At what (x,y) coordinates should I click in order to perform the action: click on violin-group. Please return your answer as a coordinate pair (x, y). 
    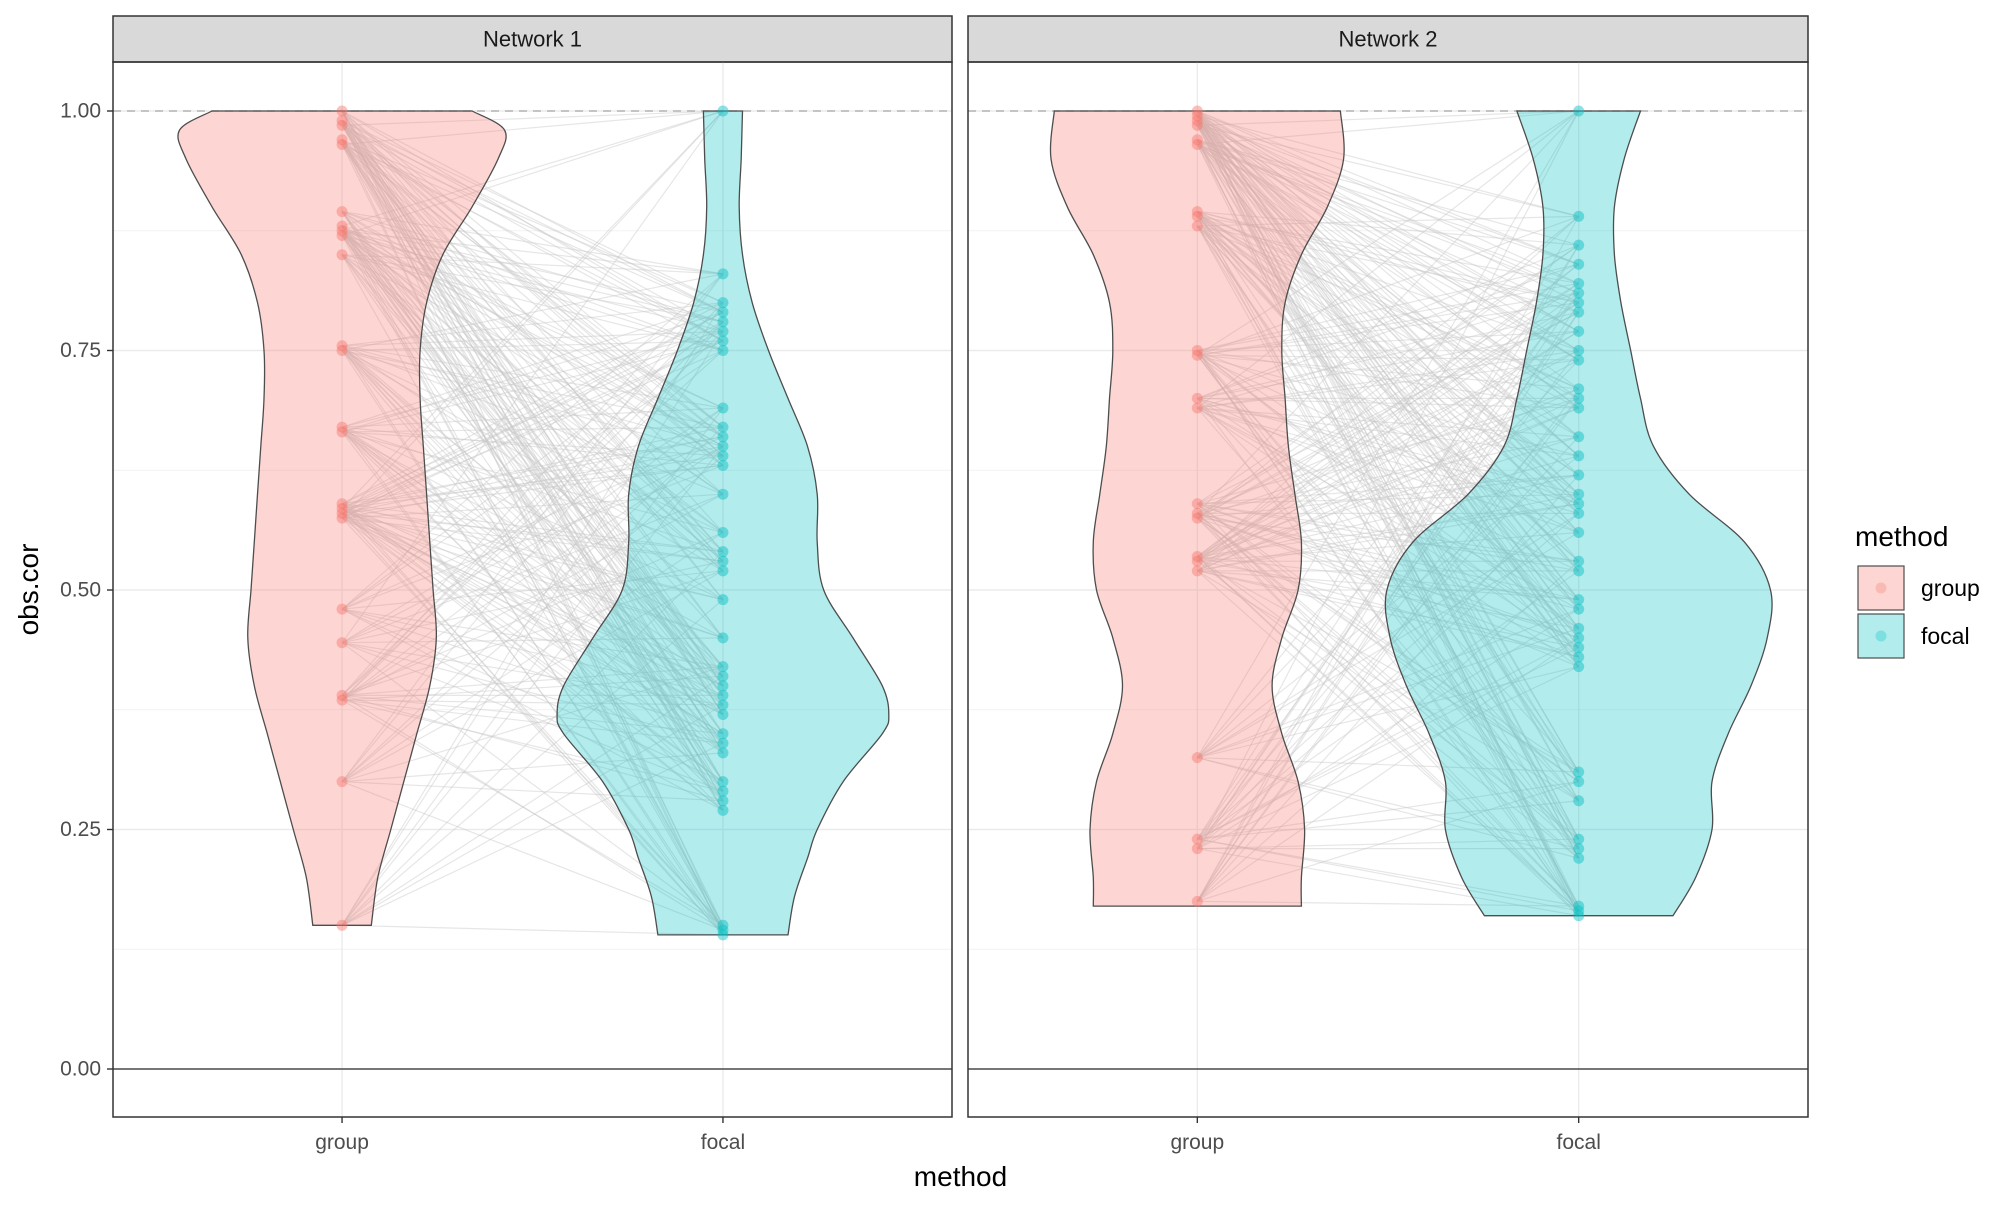
    Looking at the image, I should click on (1197, 508).